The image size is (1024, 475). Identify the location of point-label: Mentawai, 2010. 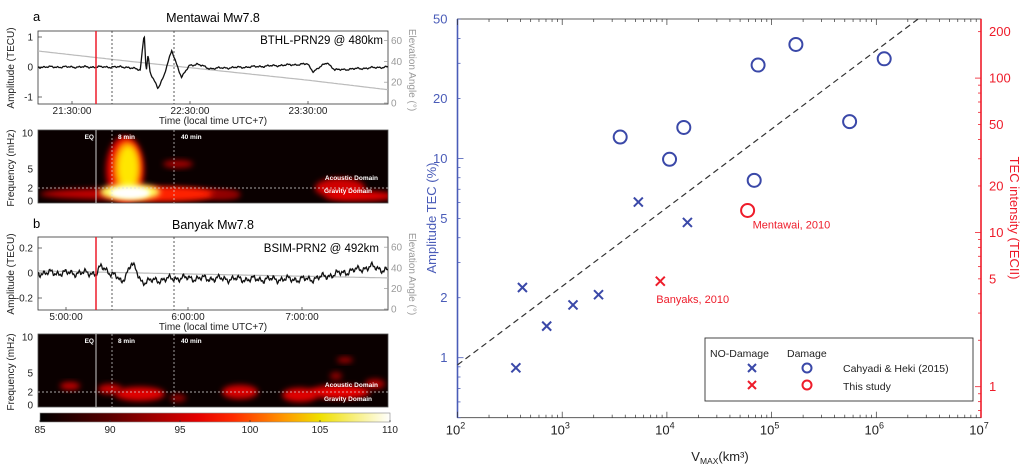
(792, 225).